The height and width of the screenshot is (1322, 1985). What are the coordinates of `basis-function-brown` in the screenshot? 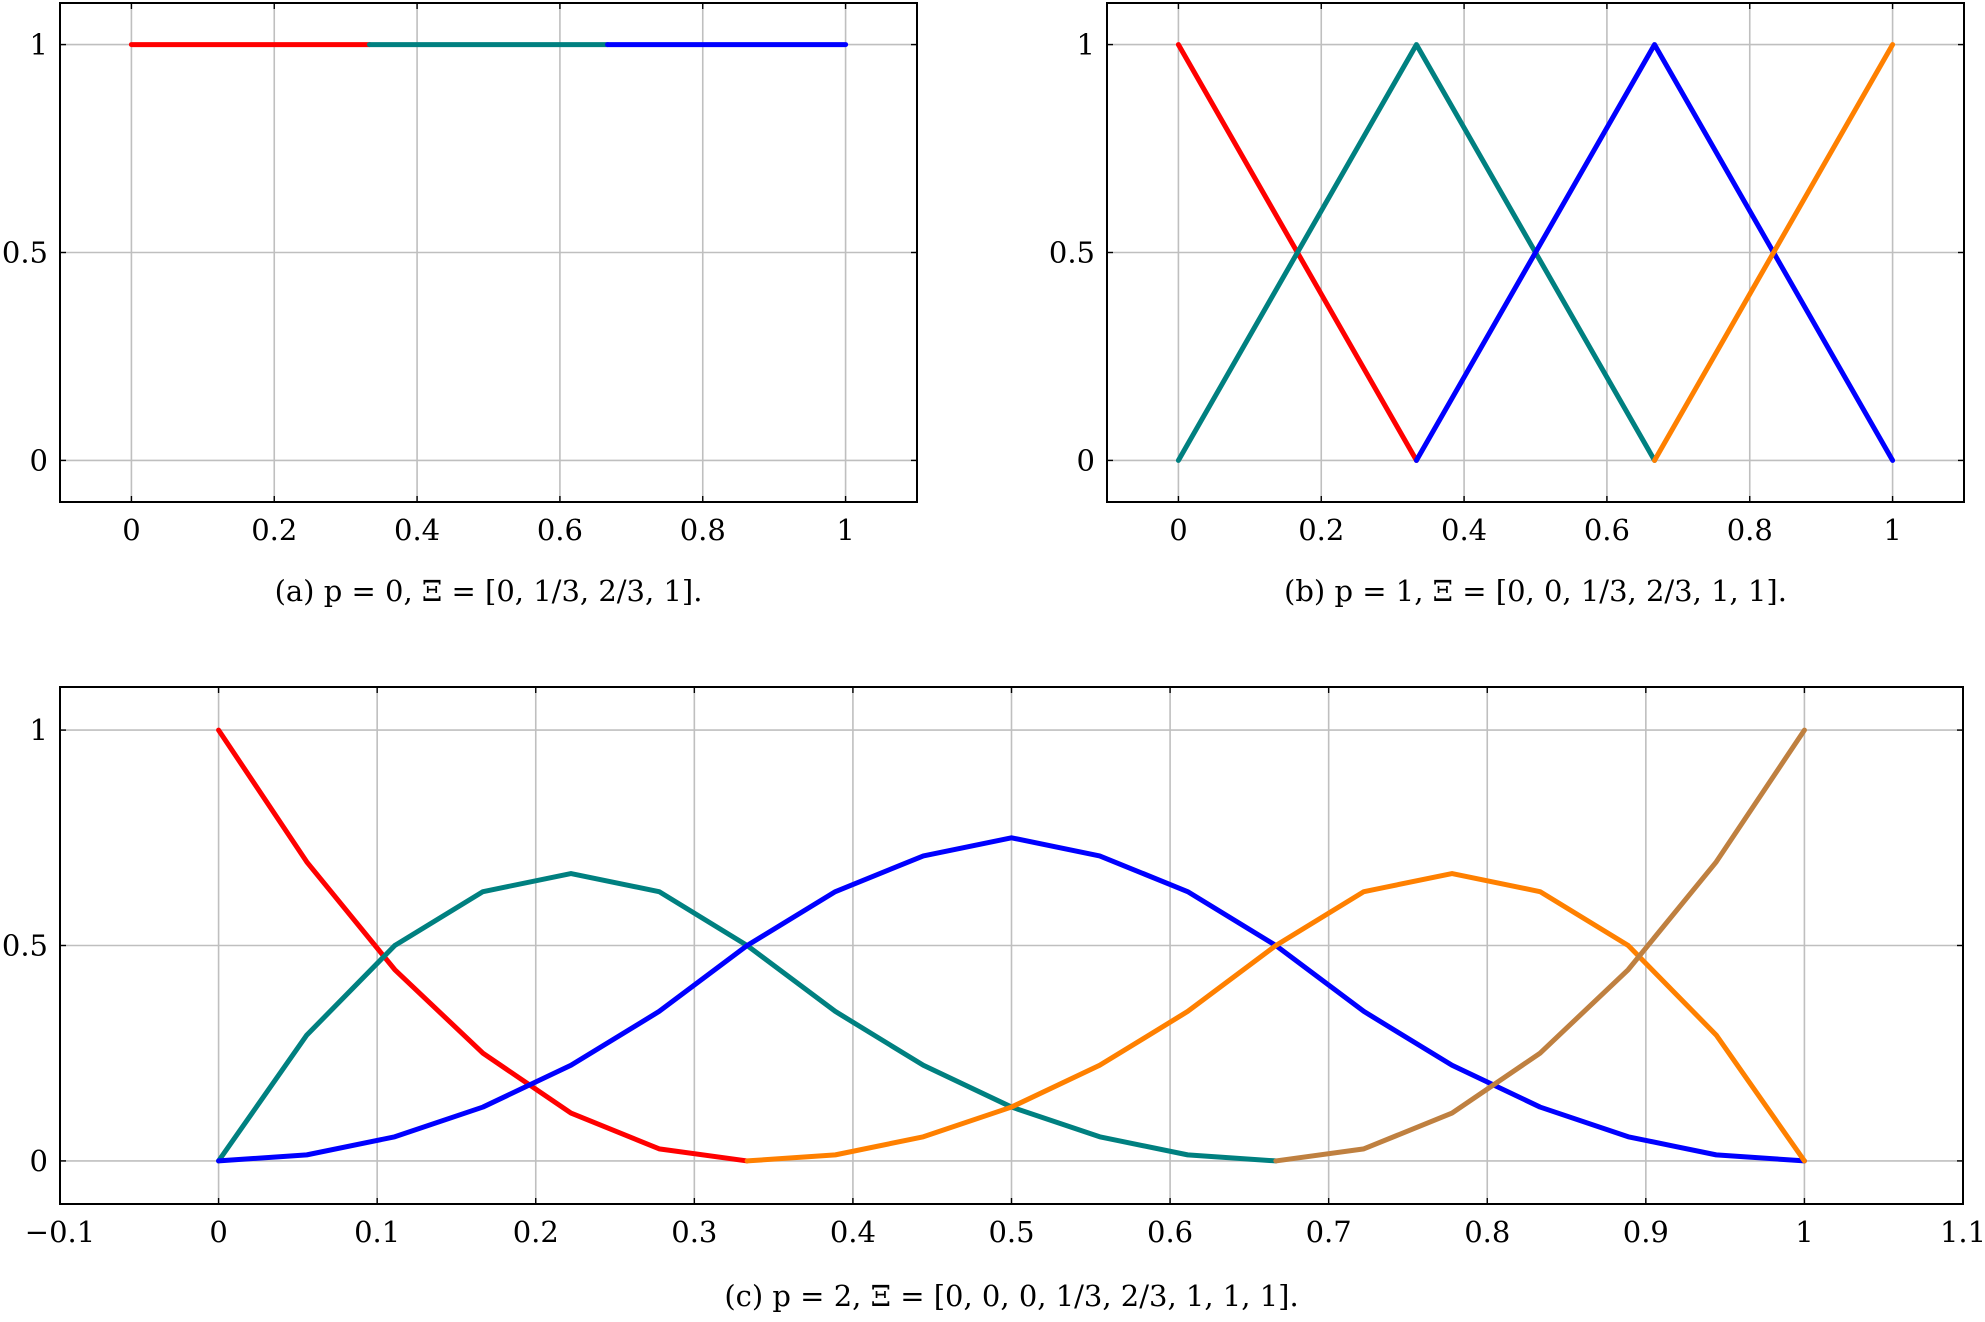 It's located at (1540, 945).